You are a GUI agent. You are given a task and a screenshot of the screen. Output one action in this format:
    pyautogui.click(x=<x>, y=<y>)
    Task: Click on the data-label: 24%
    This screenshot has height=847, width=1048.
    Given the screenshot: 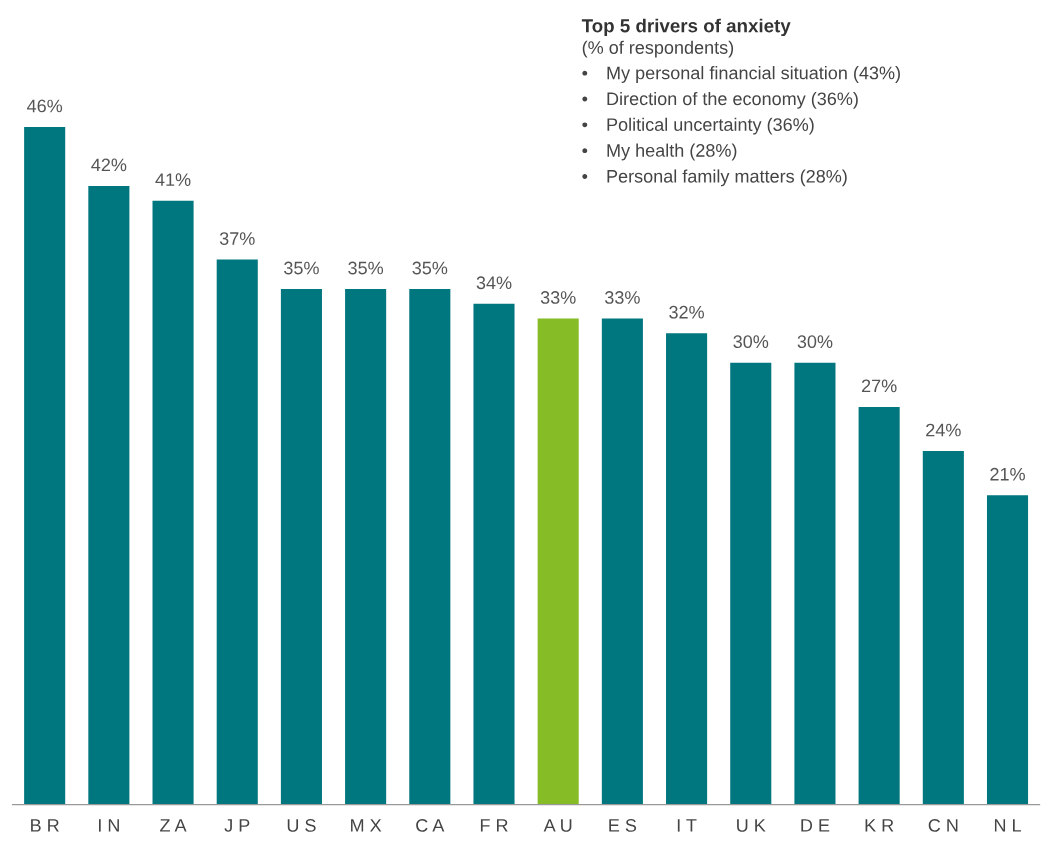 What is the action you would take?
    pyautogui.click(x=943, y=430)
    